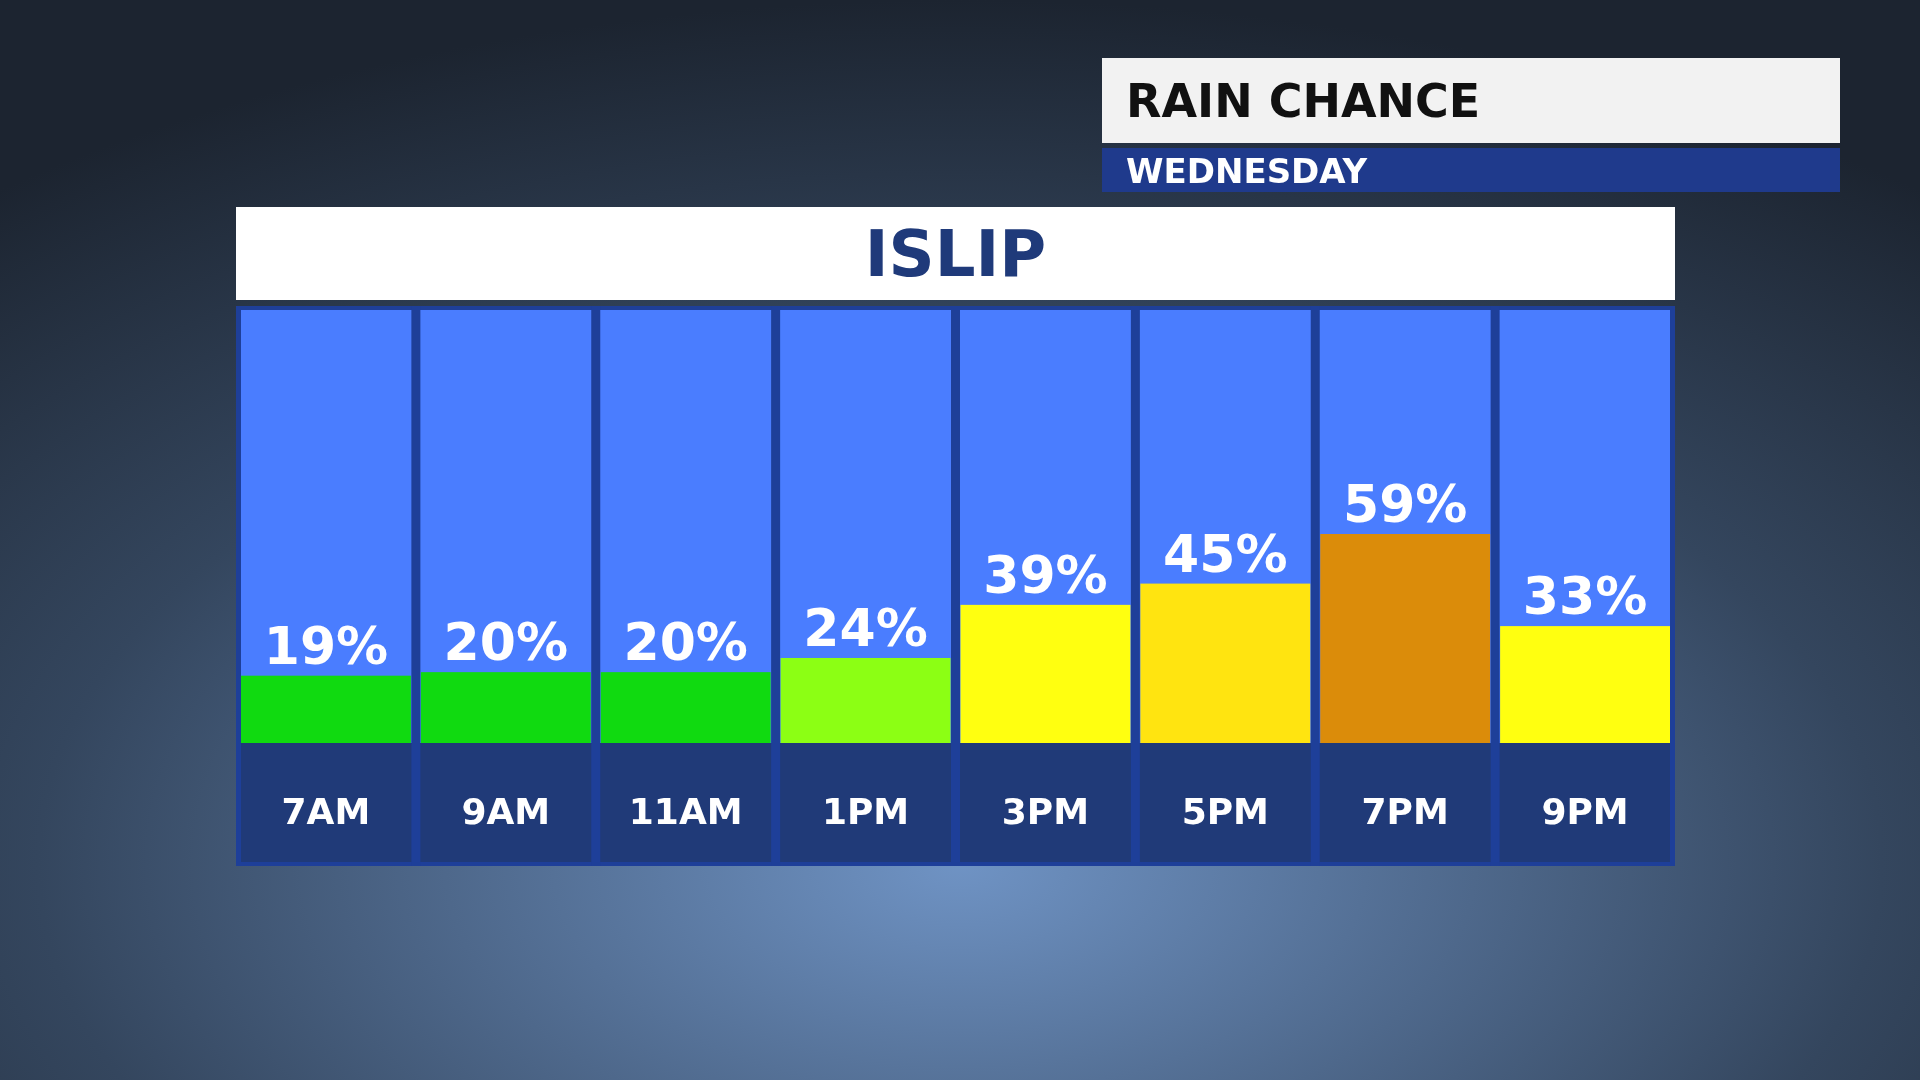 This screenshot has height=1080, width=1920. Describe the element at coordinates (865, 627) in the screenshot. I see `data-label: 24%` at that location.